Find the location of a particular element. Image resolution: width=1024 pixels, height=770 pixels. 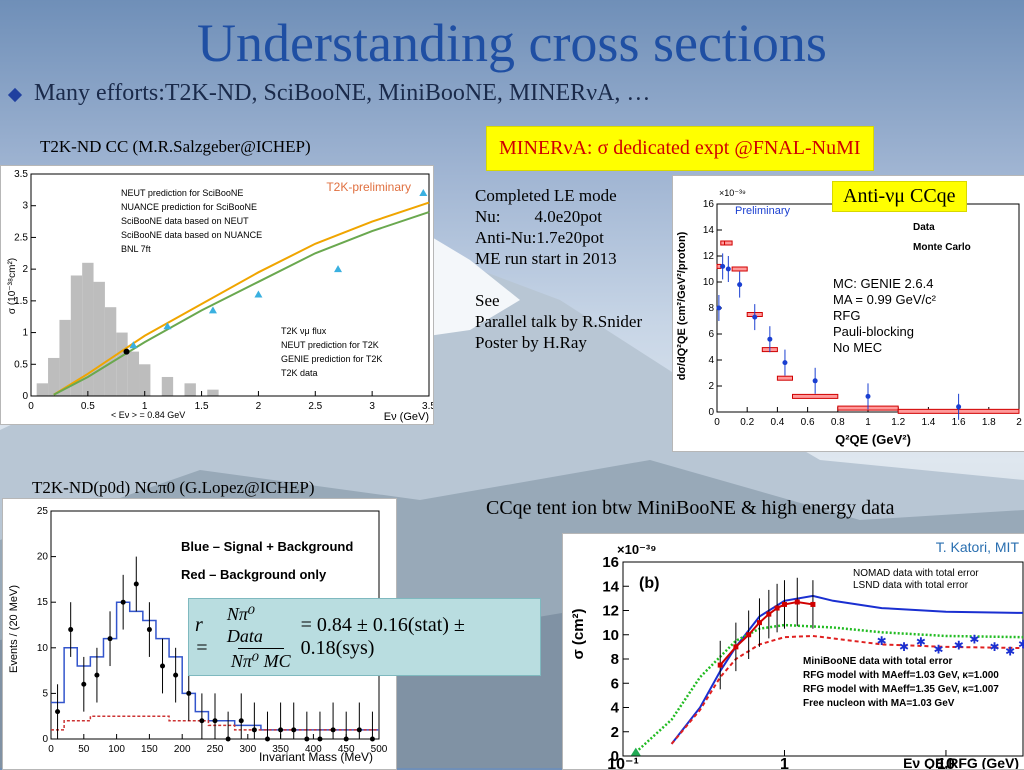

y-tick-label: 0 is located at coordinates (45, 739).